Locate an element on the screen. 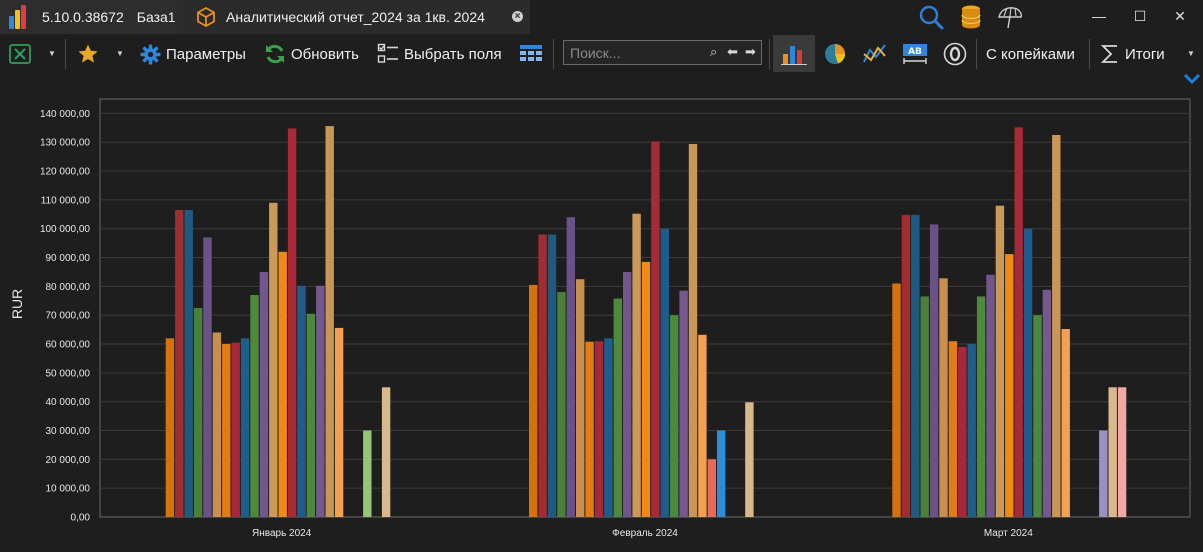  line-chart-button is located at coordinates (875, 54).